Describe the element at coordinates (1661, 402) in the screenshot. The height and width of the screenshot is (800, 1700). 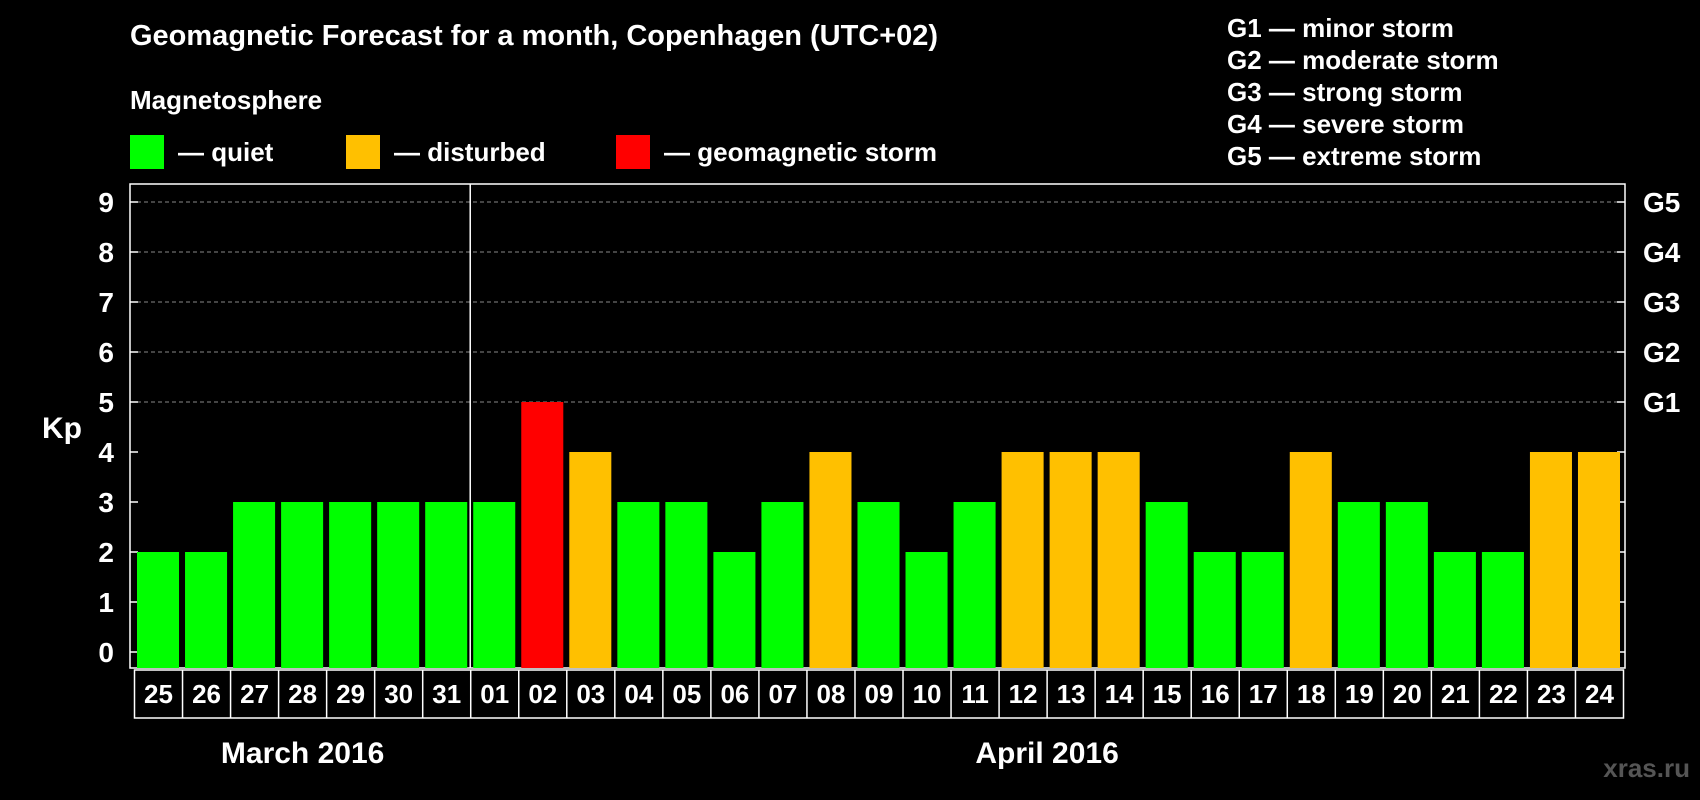
I see `right-tick-label-g1: G1` at that location.